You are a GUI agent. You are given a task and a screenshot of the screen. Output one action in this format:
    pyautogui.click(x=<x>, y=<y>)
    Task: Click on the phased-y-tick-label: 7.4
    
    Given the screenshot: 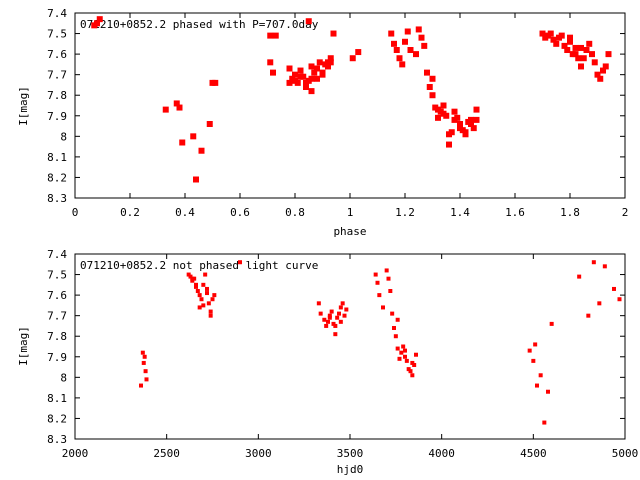 What is the action you would take?
    pyautogui.click(x=57, y=13)
    